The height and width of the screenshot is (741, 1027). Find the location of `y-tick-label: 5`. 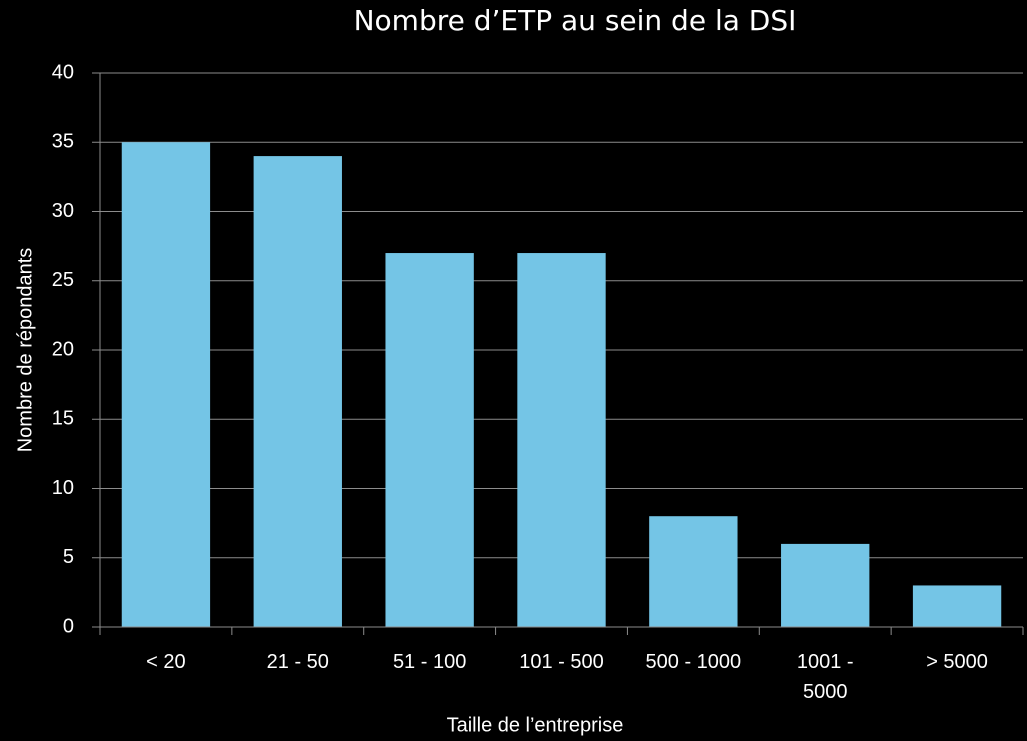

y-tick-label: 5 is located at coordinates (68, 557).